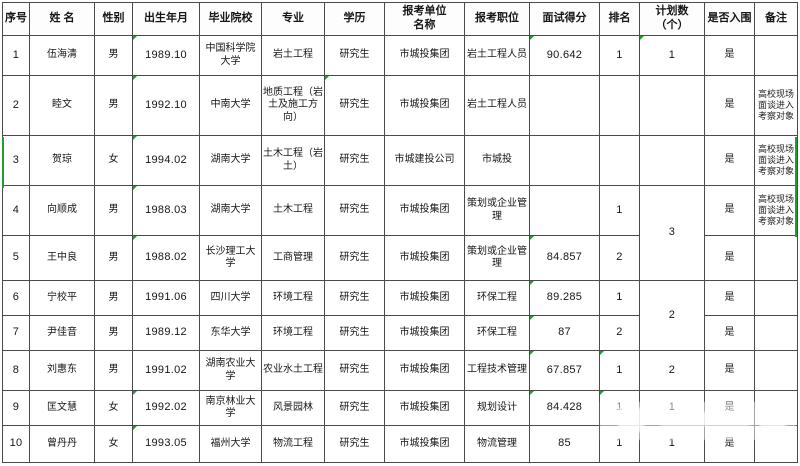  Describe the element at coordinates (497, 210) in the screenshot. I see `cell-r4-bkzw: 策划或企业管理` at that location.